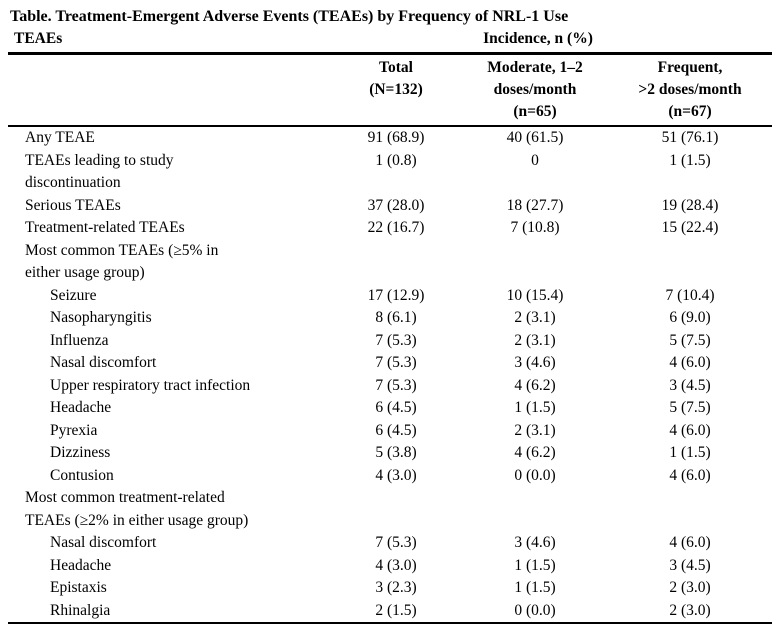 This screenshot has width=782, height=642. What do you see at coordinates (396, 205) in the screenshot?
I see `total-value: 37 (28.0)` at bounding box center [396, 205].